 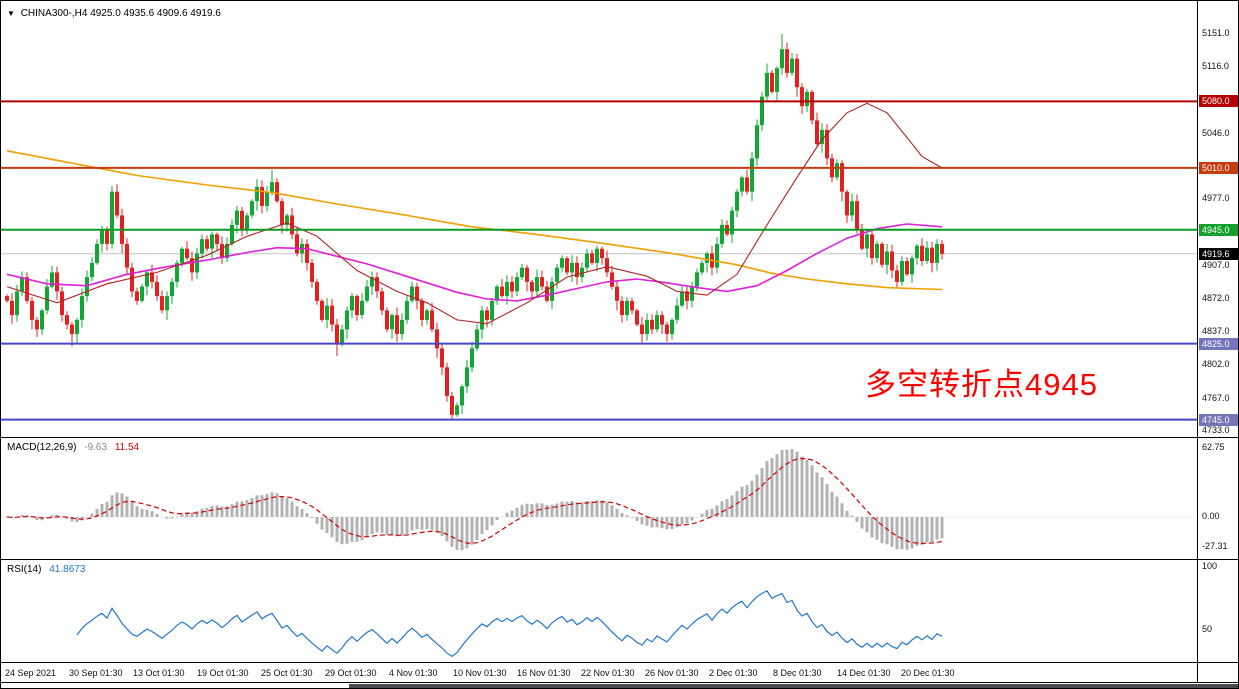 What do you see at coordinates (672, 673) in the screenshot?
I see `x-axis-label: 26 Nov 01:30` at bounding box center [672, 673].